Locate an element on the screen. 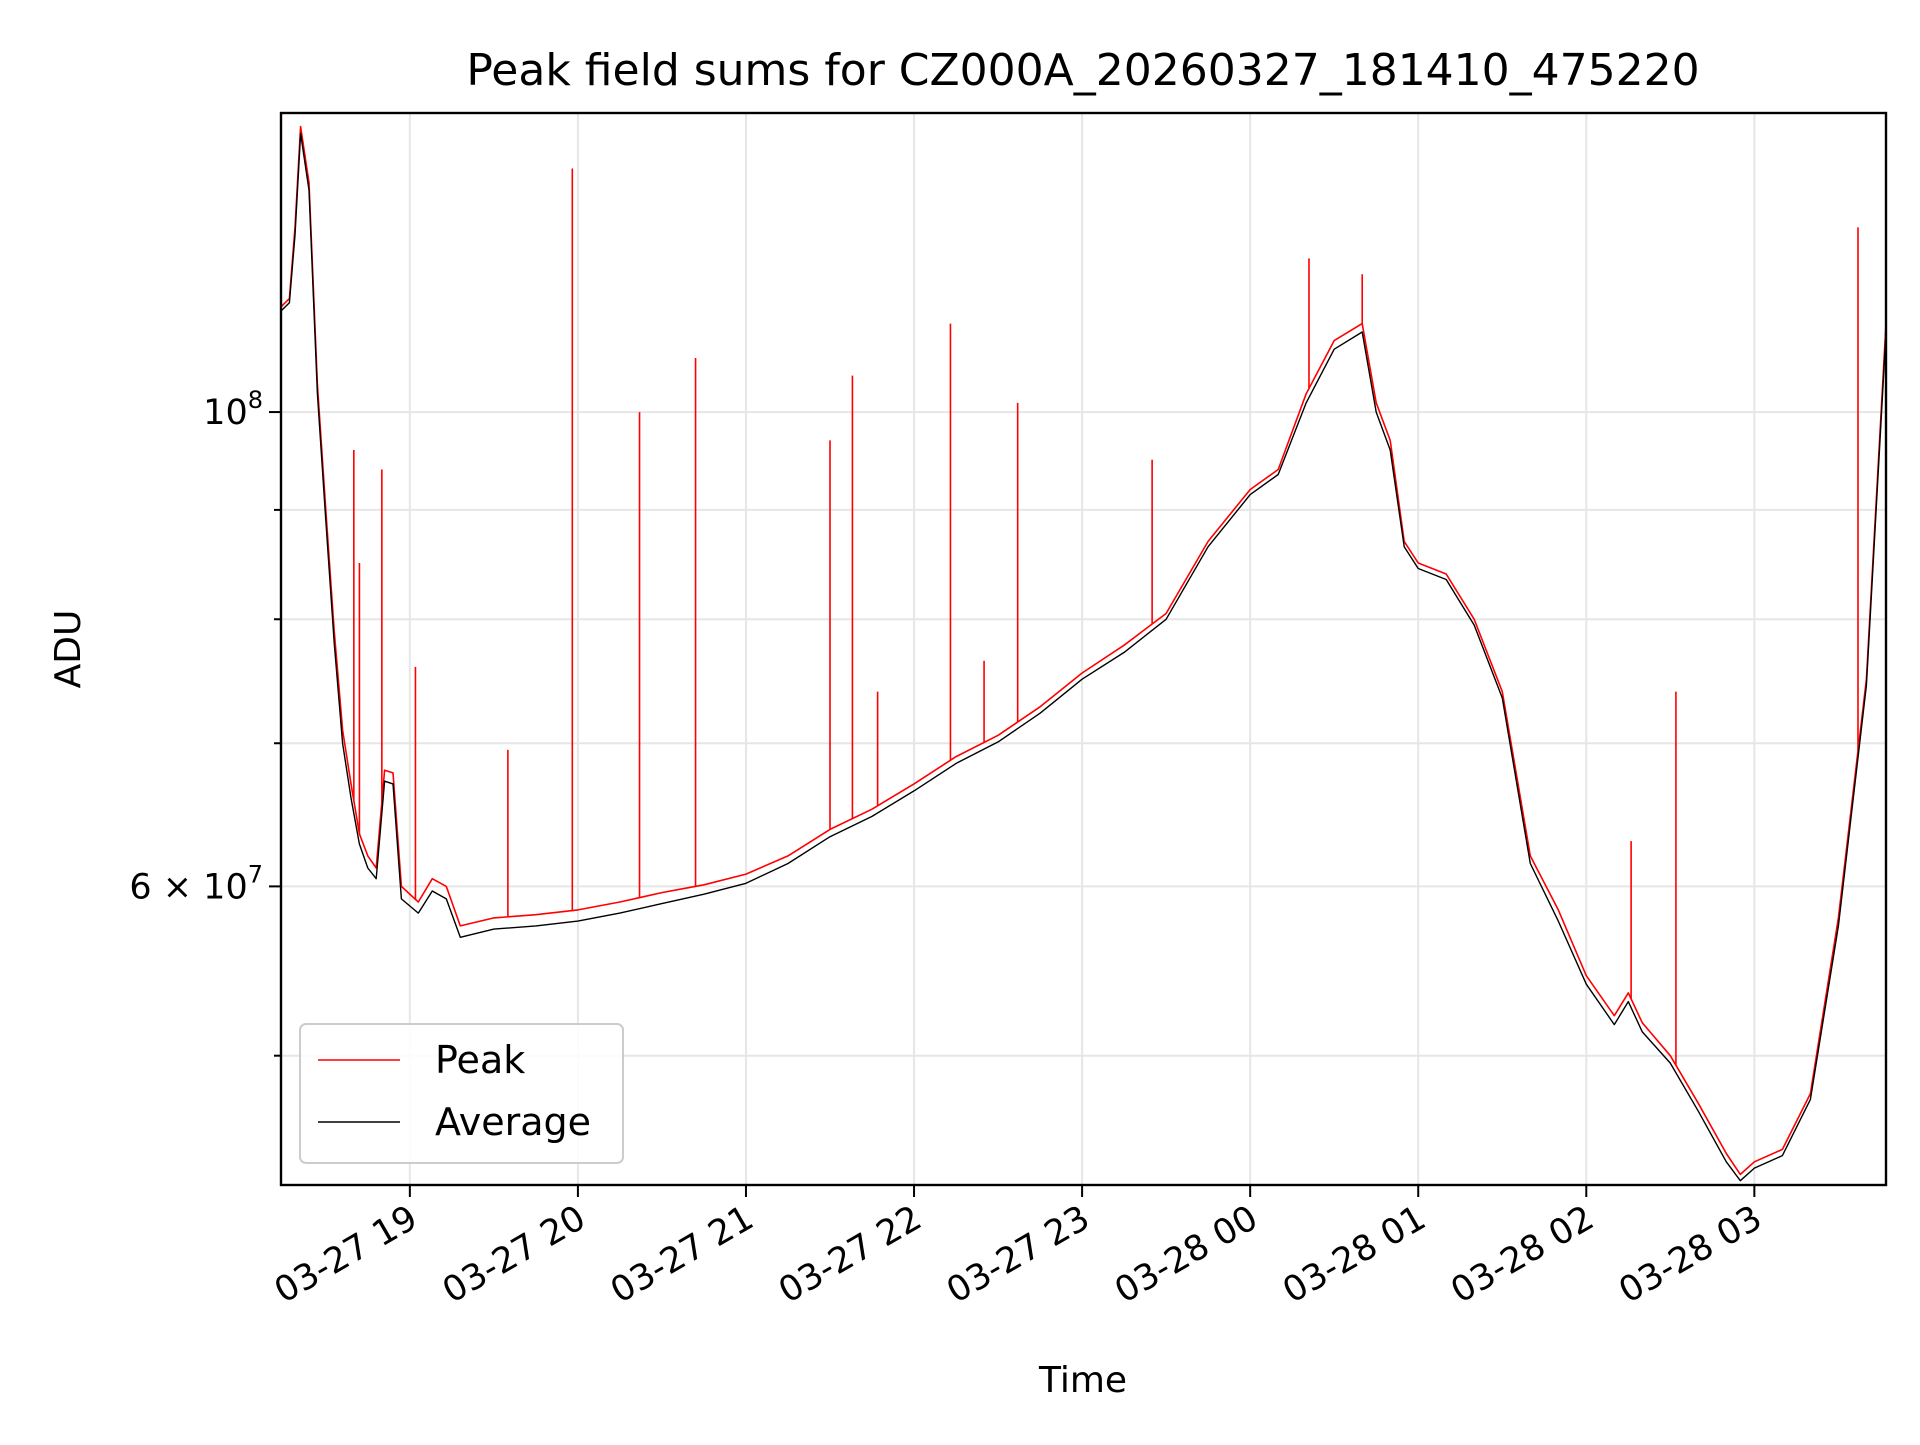 The image size is (1920, 1445). y-tick-label: 6 × 107 is located at coordinates (196, 883).